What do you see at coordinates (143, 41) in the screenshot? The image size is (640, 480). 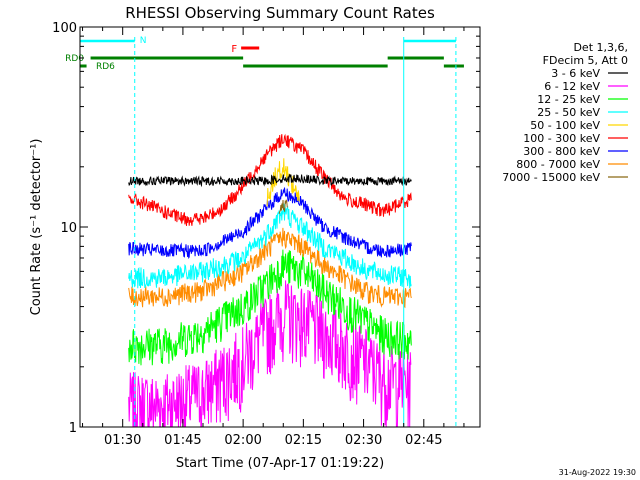 I see `annotation-label-n: N` at bounding box center [143, 41].